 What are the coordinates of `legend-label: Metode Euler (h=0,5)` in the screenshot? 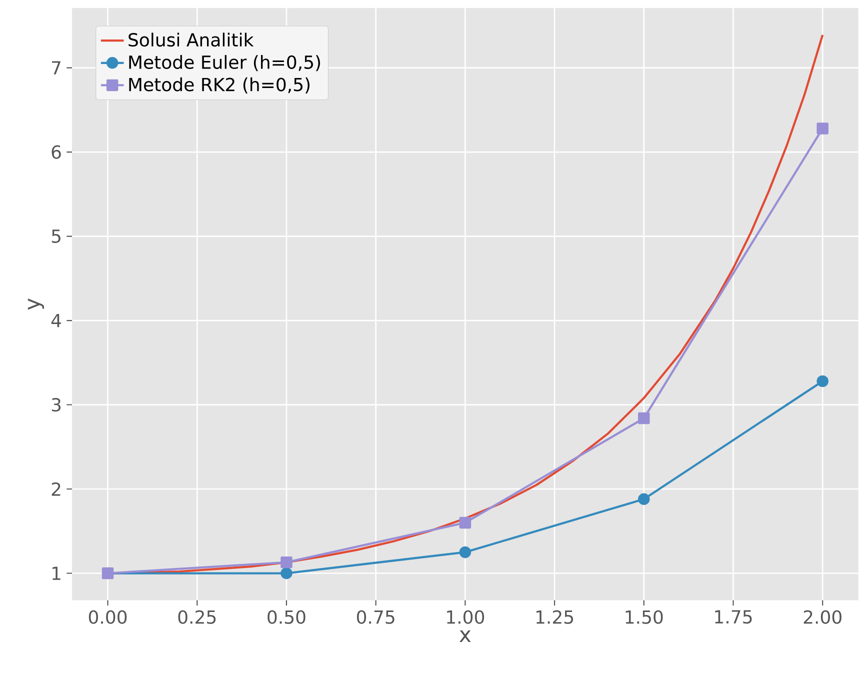 It's located at (224, 62).